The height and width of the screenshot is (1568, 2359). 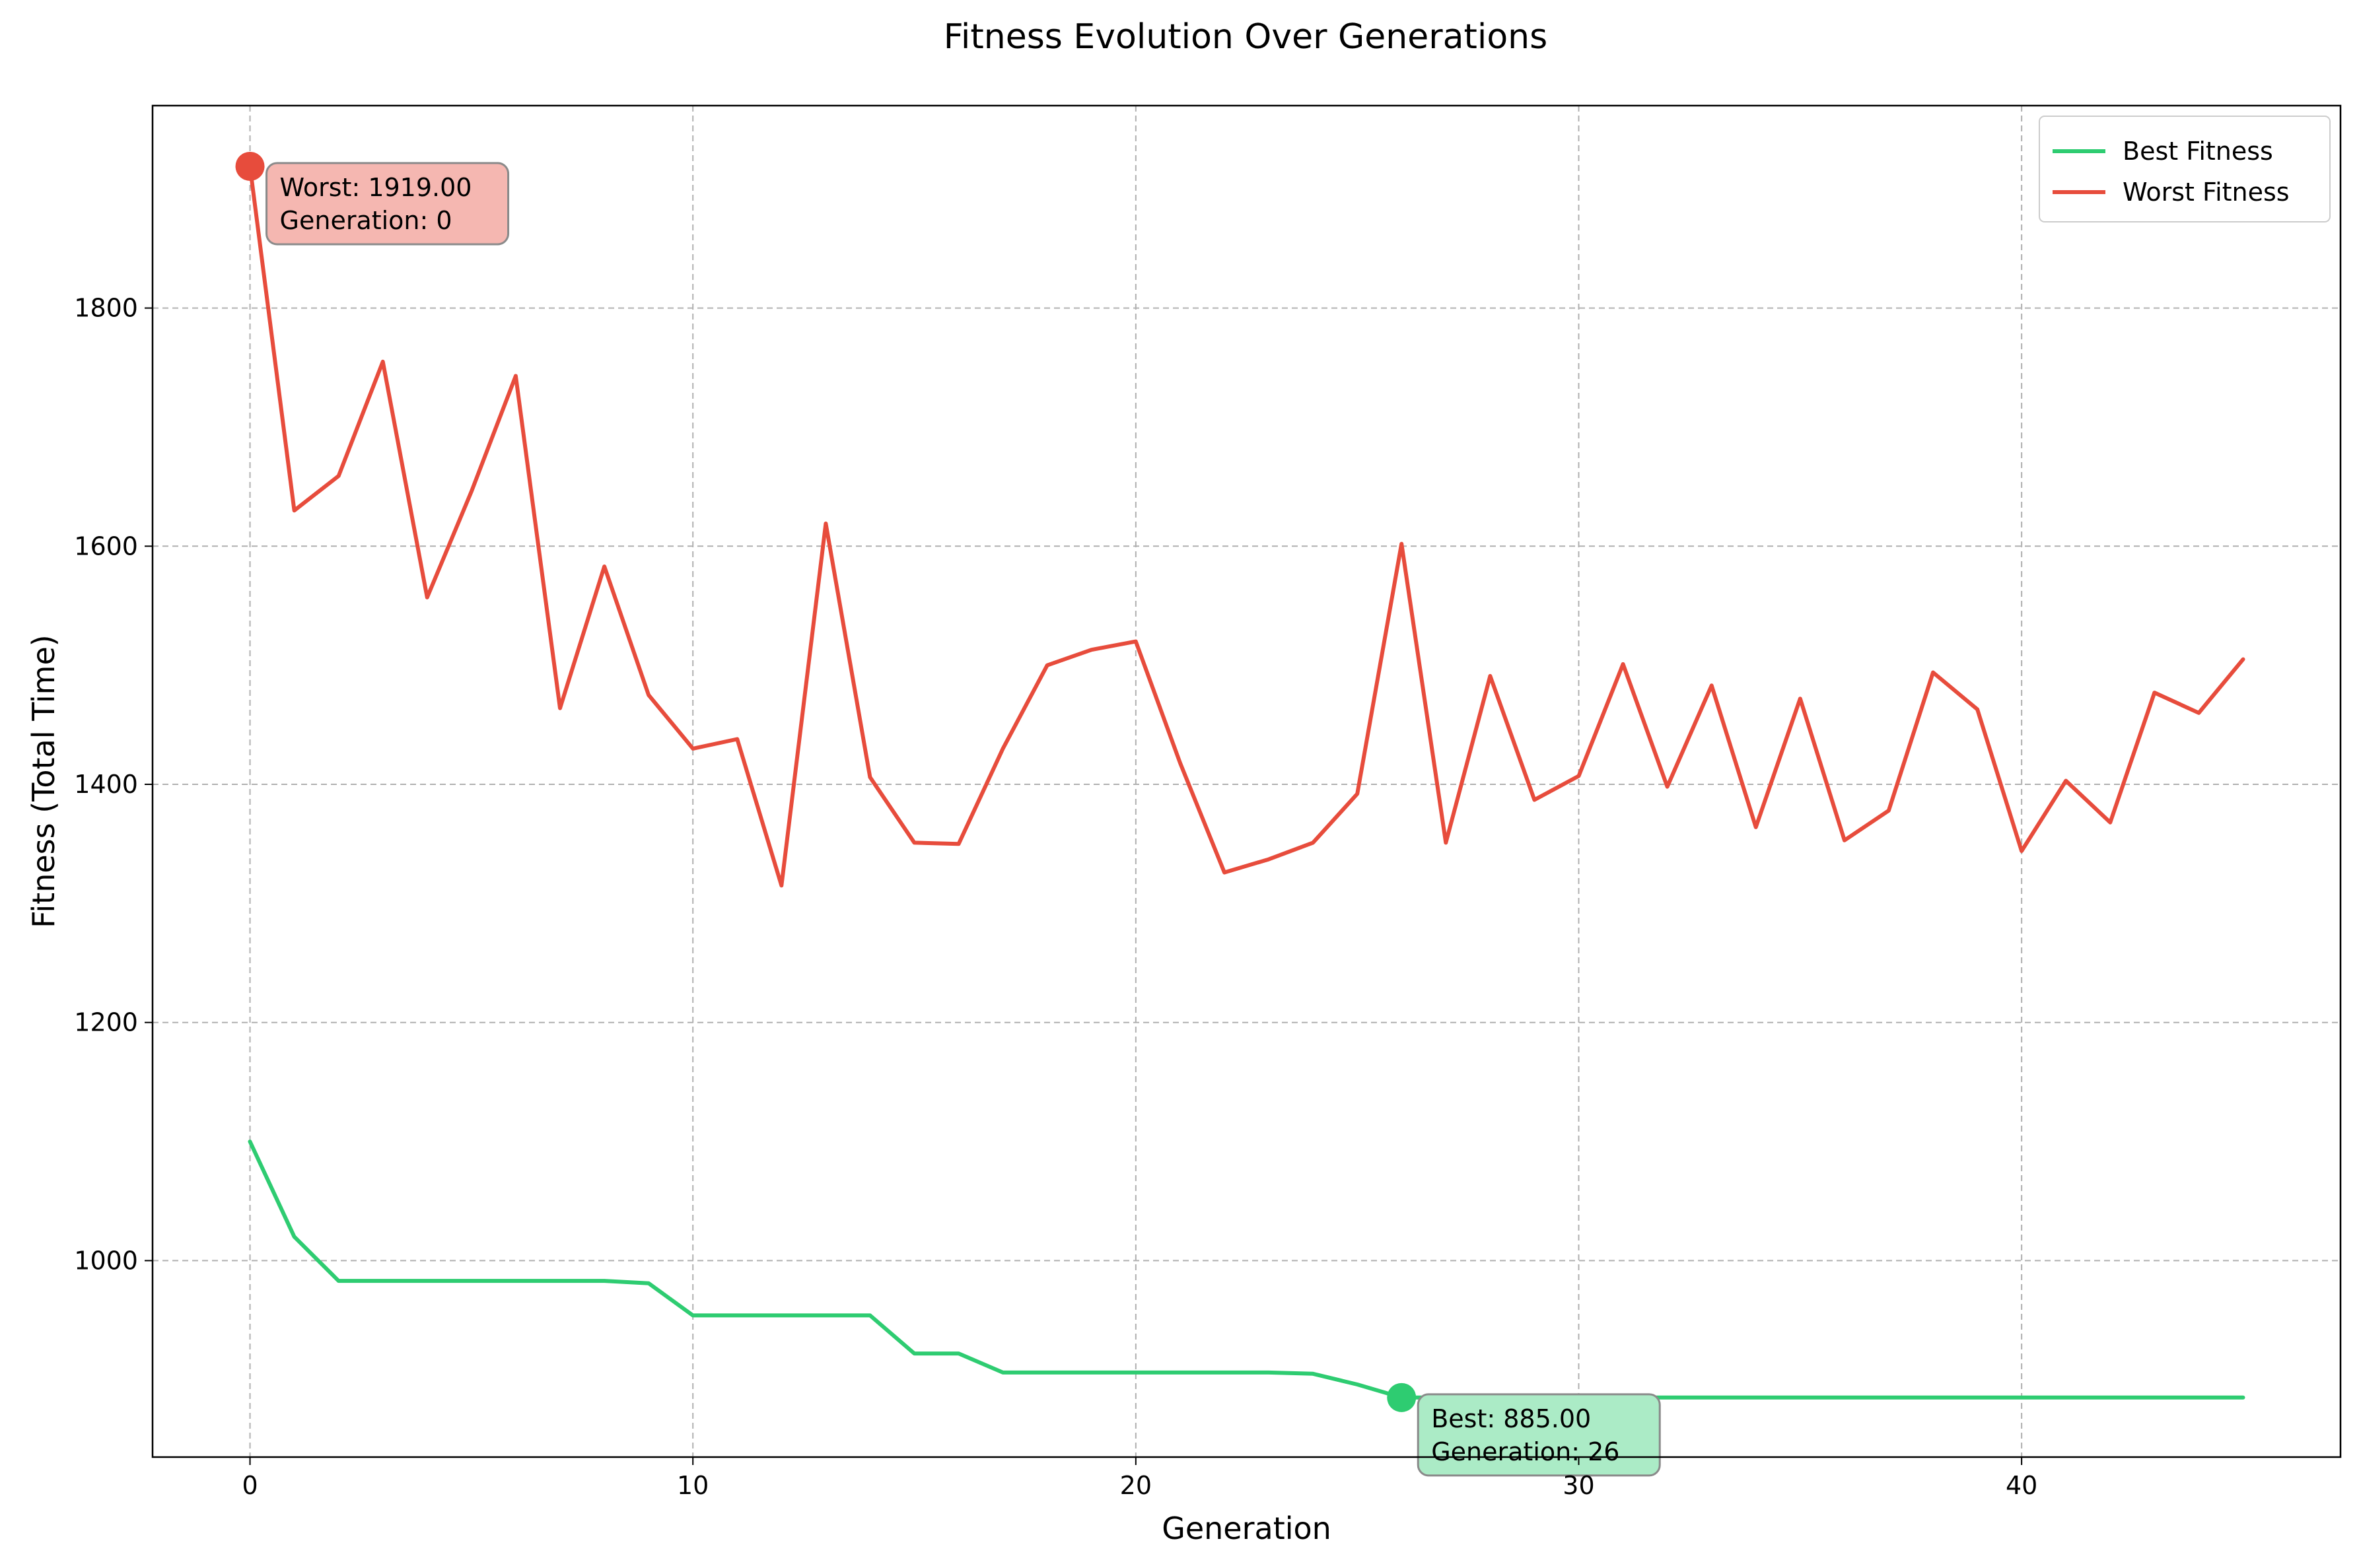 What do you see at coordinates (106, 308) in the screenshot?
I see `y-tick-label: 1800` at bounding box center [106, 308].